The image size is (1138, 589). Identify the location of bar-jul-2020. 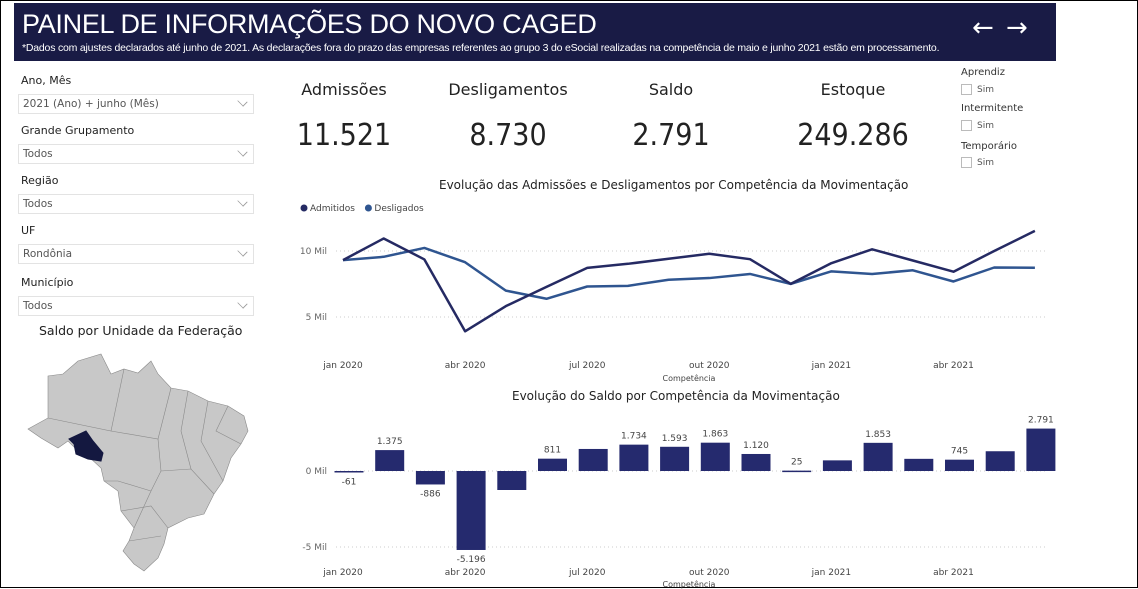
(593, 459).